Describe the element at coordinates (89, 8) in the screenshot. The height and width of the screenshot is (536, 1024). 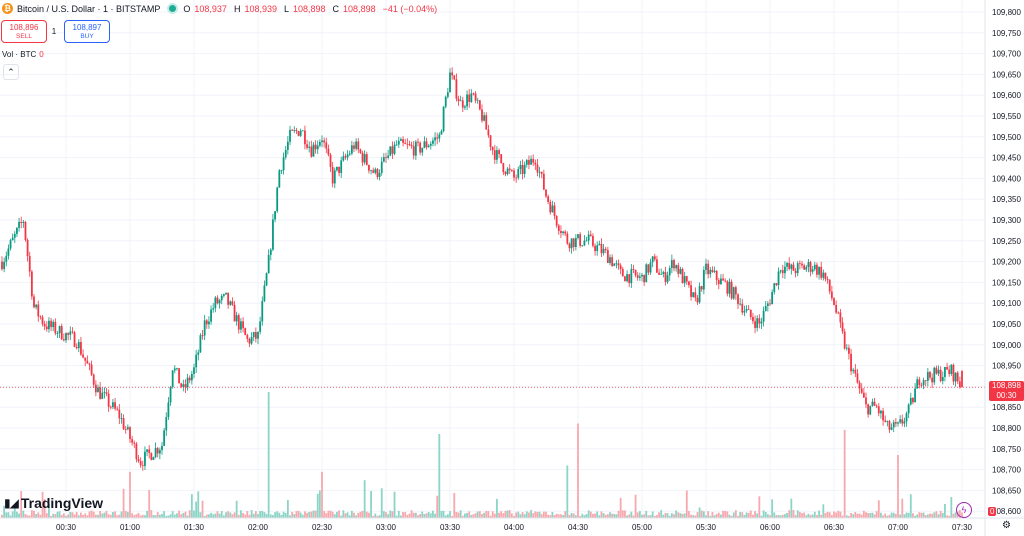
I see `symbol-title: Bitcoin / U.S. Dollar · 1 · BITSTAMP` at that location.